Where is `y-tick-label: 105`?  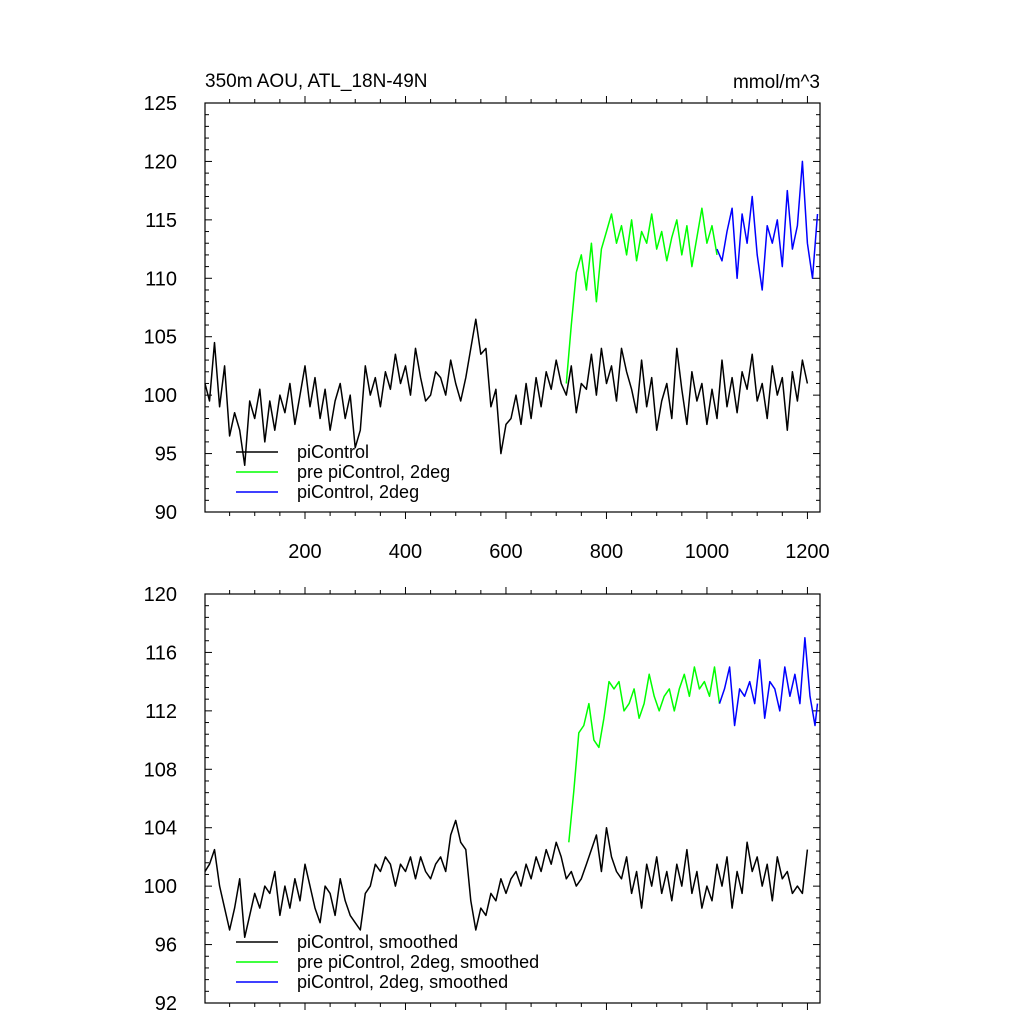
y-tick-label: 105 is located at coordinates (160, 338).